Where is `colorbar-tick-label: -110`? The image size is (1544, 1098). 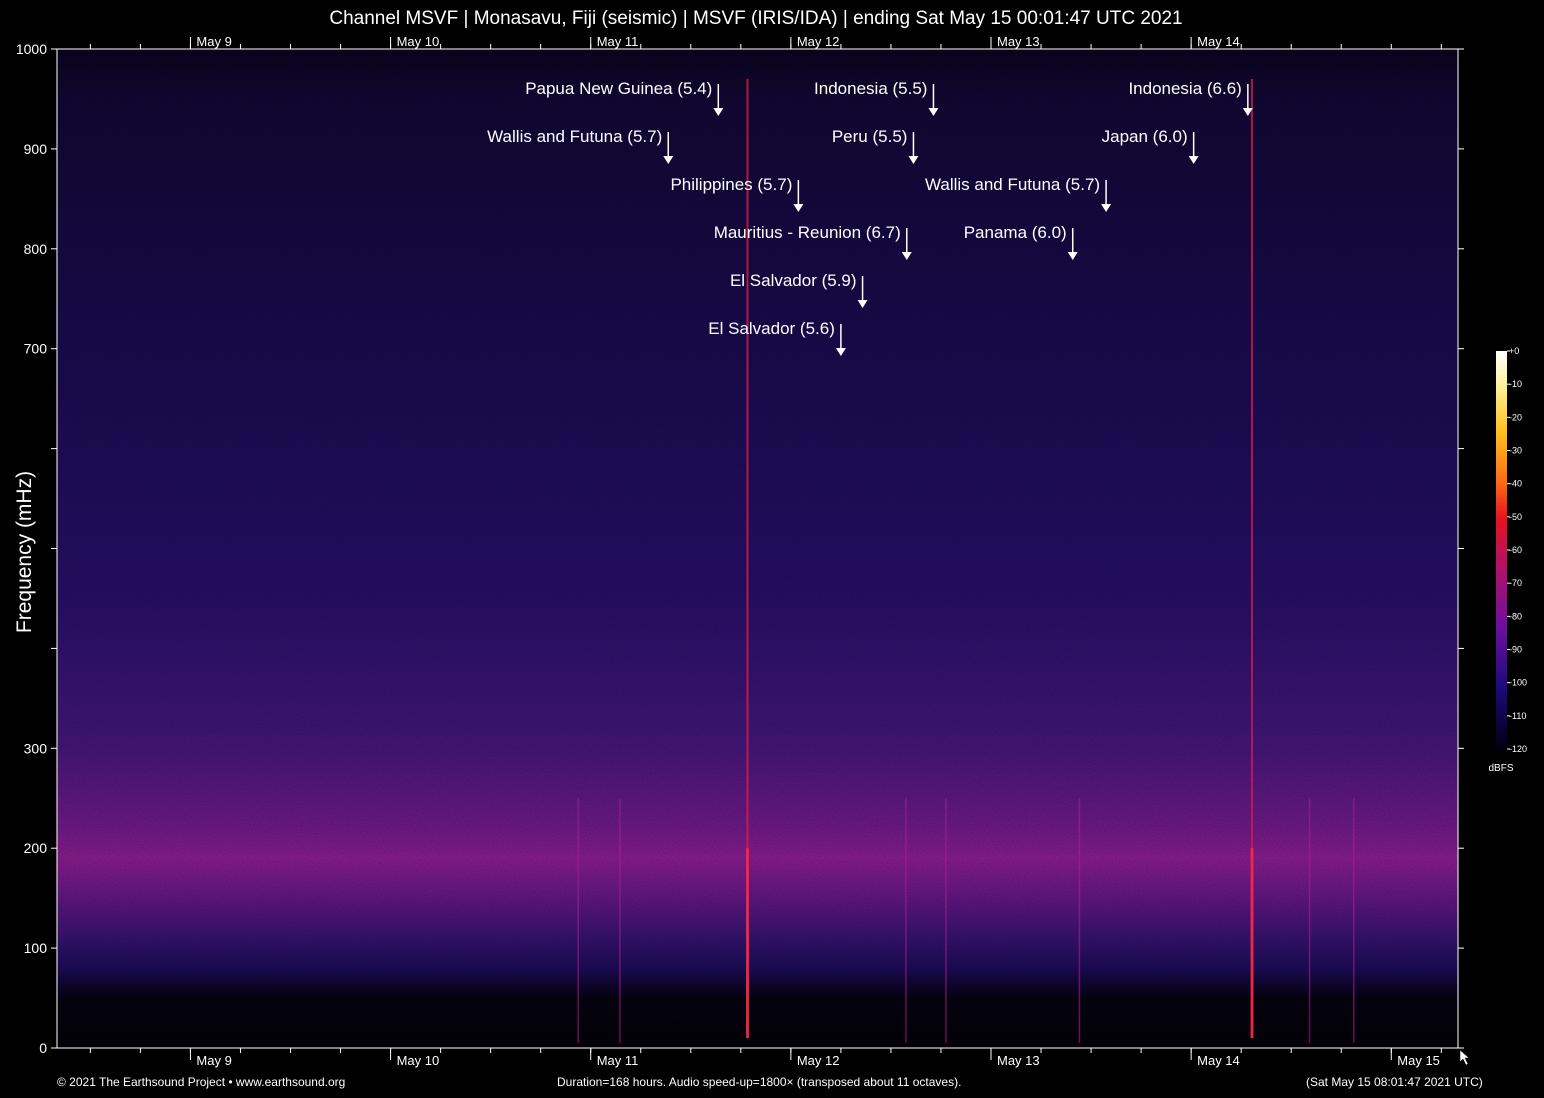 colorbar-tick-label: -110 is located at coordinates (1517, 716).